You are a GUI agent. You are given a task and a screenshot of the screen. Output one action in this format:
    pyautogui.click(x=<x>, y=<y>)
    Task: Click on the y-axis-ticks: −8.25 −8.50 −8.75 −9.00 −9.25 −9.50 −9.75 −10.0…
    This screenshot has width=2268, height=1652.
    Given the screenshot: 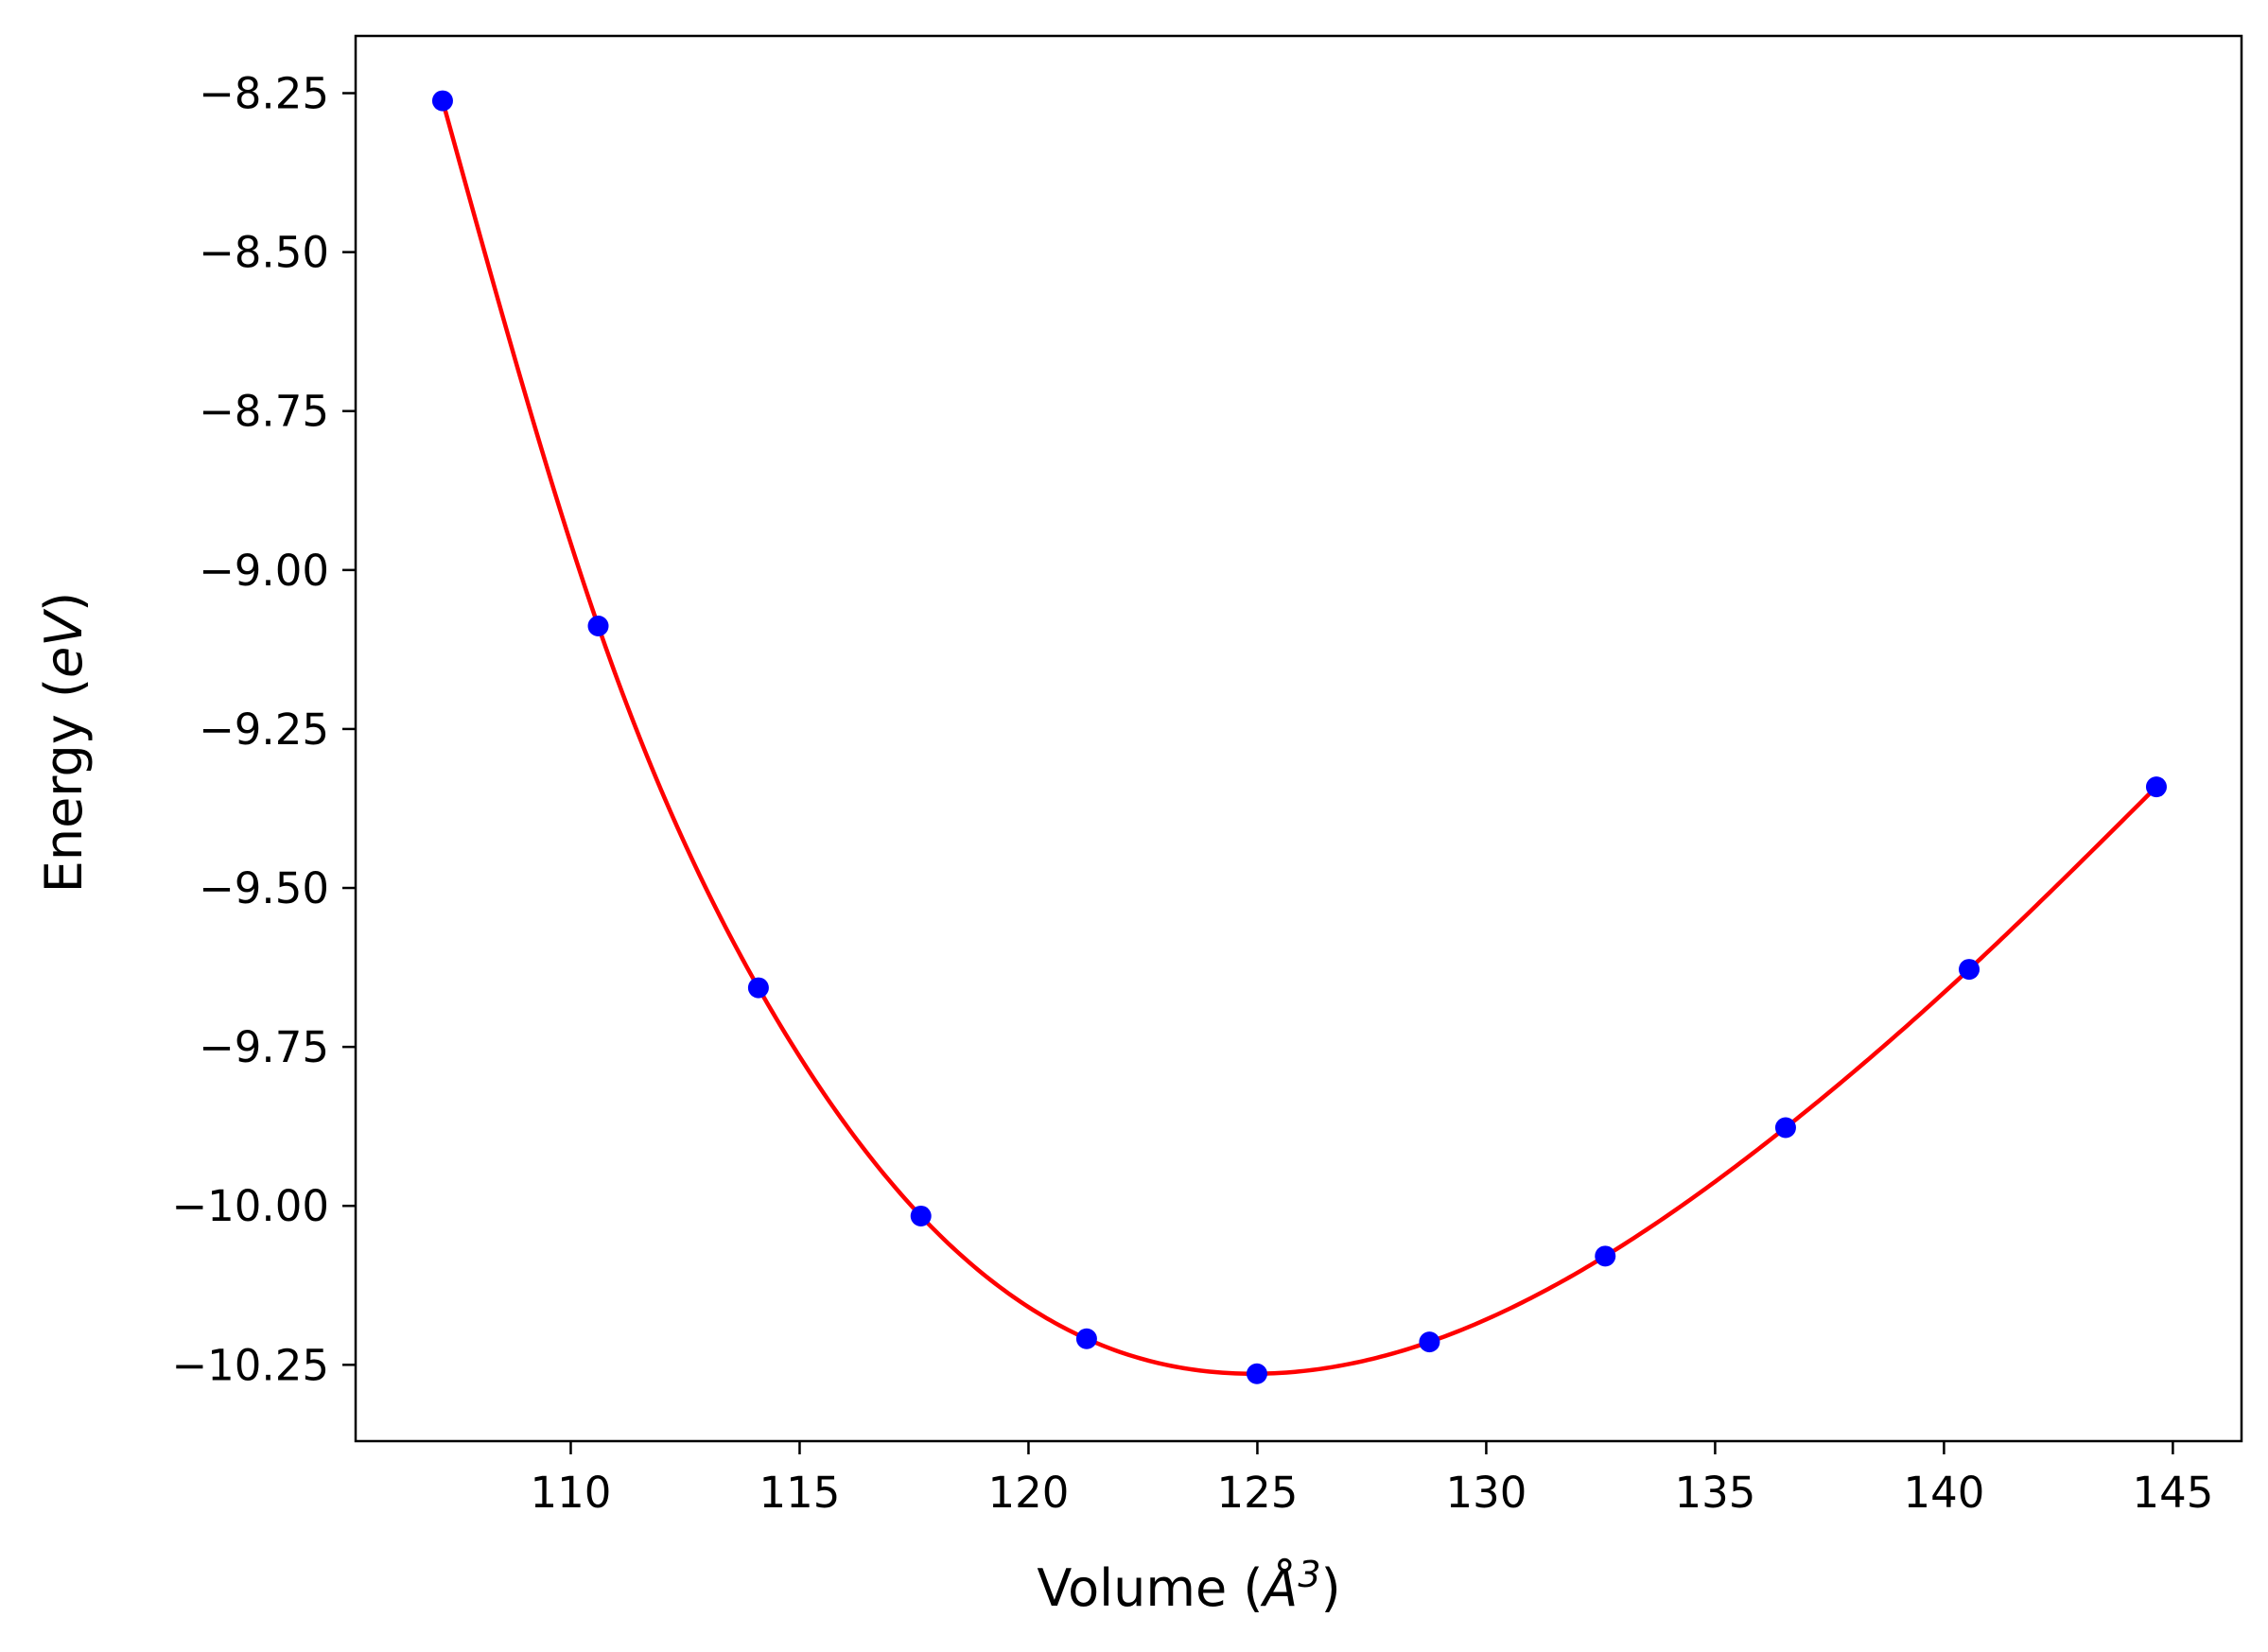 What is the action you would take?
    pyautogui.click(x=263, y=729)
    